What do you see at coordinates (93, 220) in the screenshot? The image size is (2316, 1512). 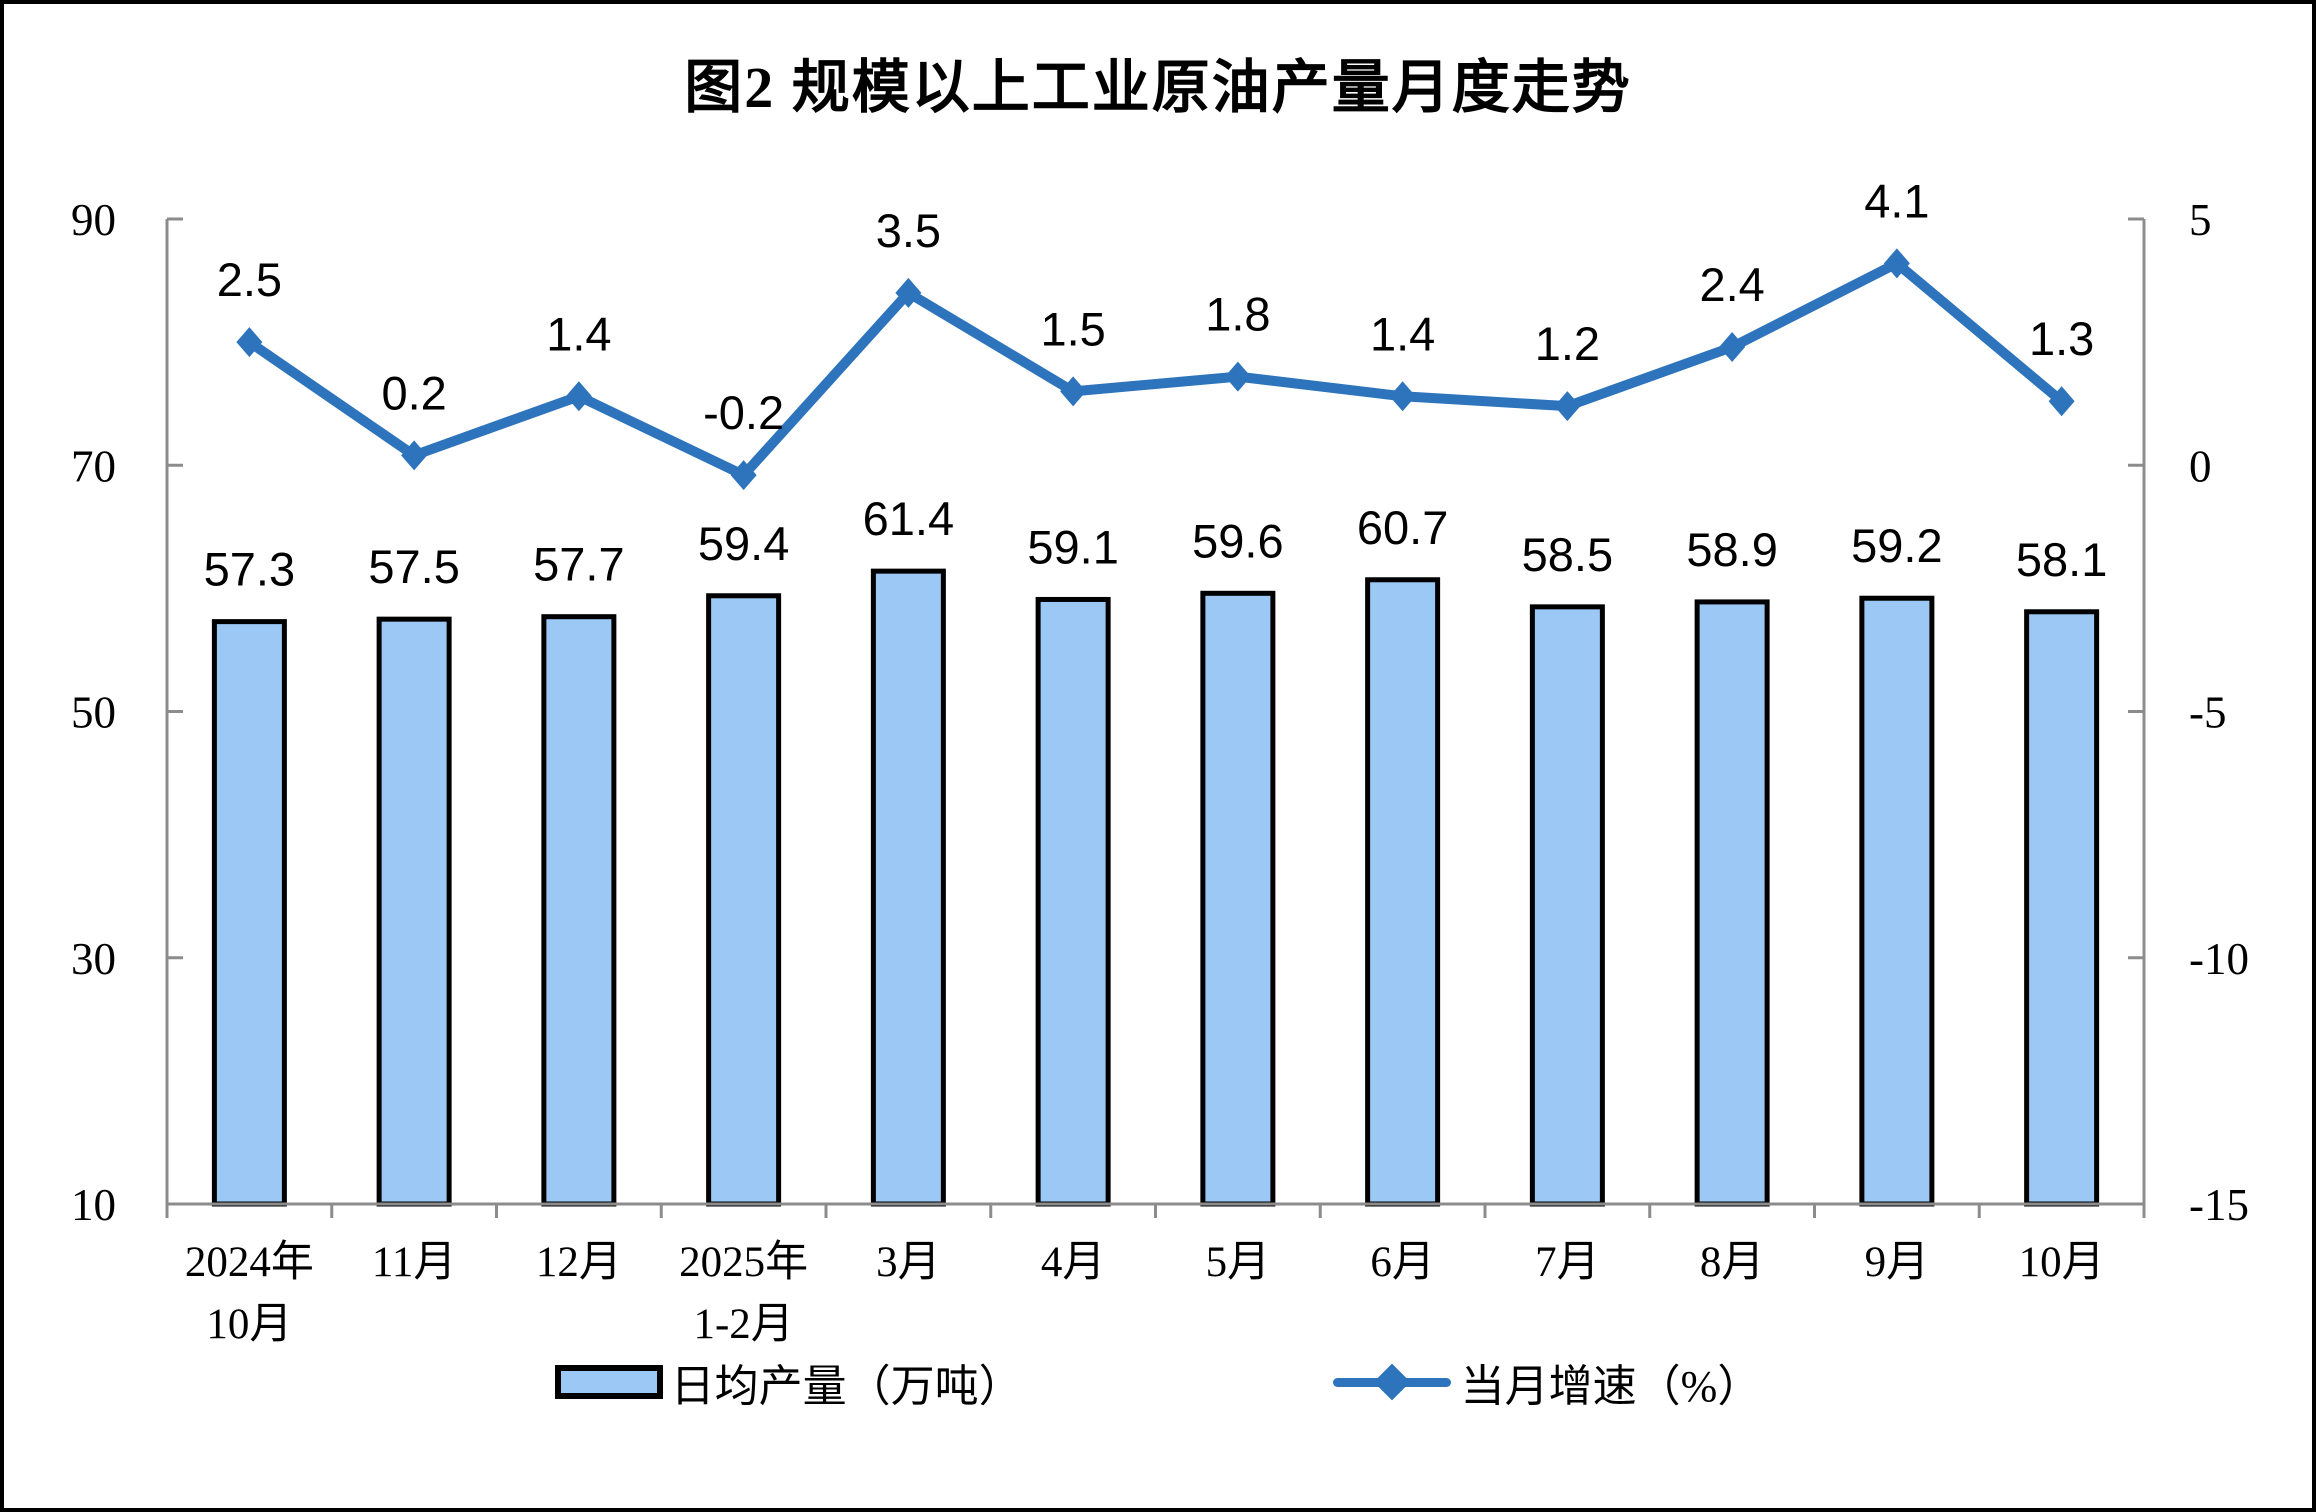 I see `left-axis-tick-label: 90` at bounding box center [93, 220].